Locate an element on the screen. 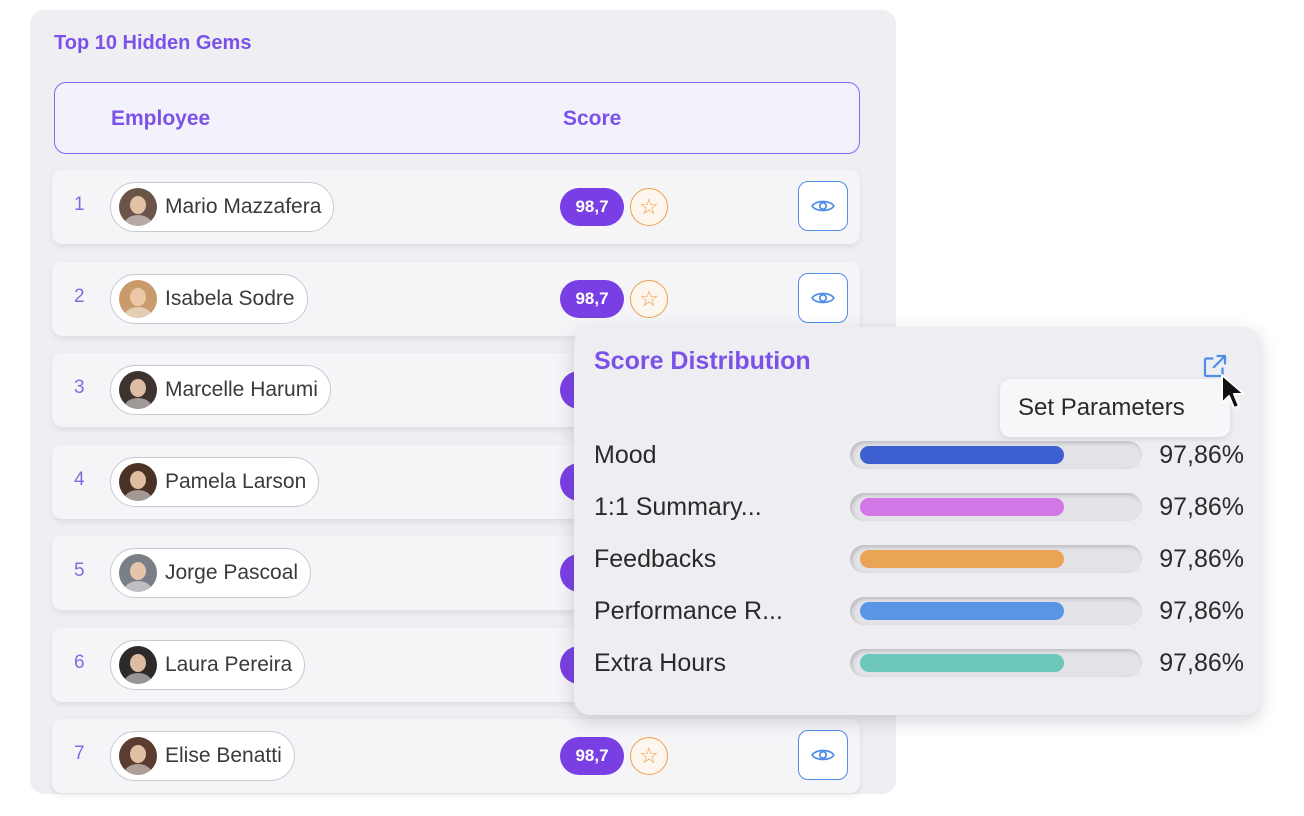  employee-name: Mario Mazzafera is located at coordinates (243, 206).